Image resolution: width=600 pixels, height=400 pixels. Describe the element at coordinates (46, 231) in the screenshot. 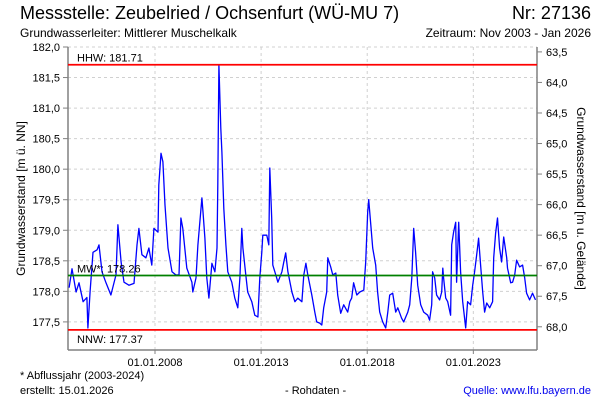

I see `y-tick-label: 179,0` at that location.